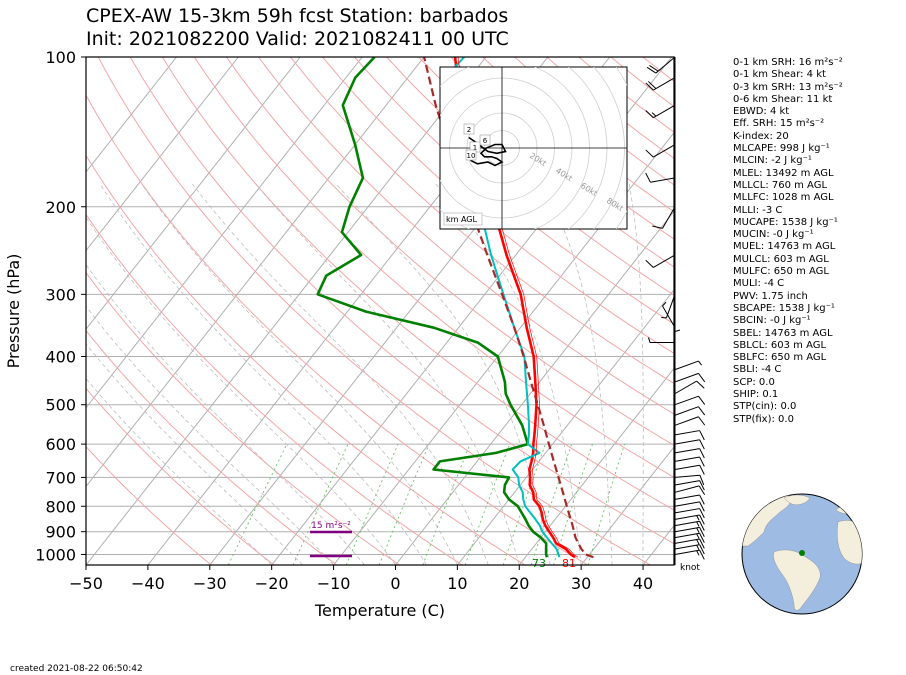 Image resolution: width=906 pixels, height=675 pixels. I want to click on stat-line: SBLI: -4 C, so click(757, 370).